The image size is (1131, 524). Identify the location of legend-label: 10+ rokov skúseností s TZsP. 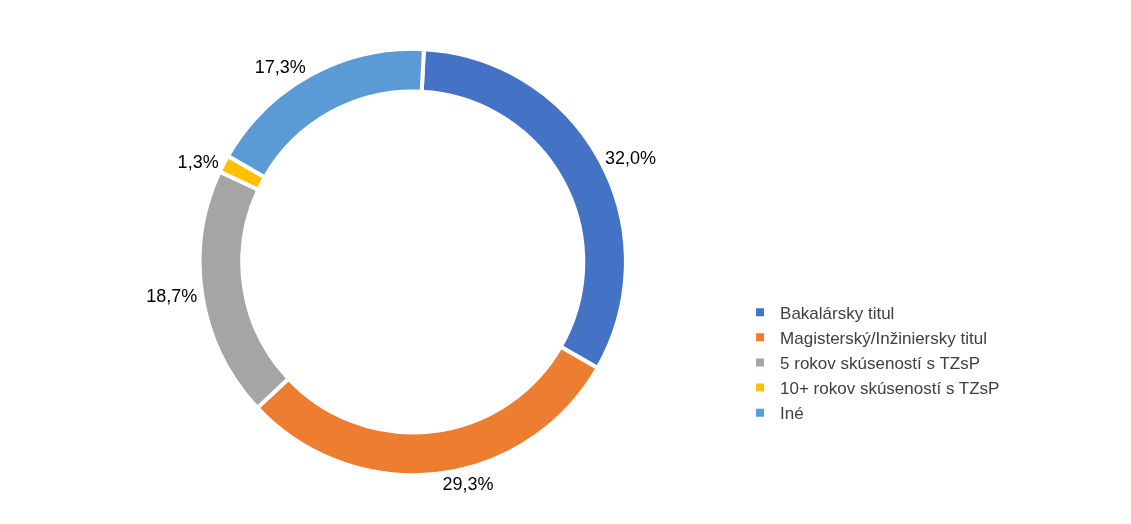
(890, 389).